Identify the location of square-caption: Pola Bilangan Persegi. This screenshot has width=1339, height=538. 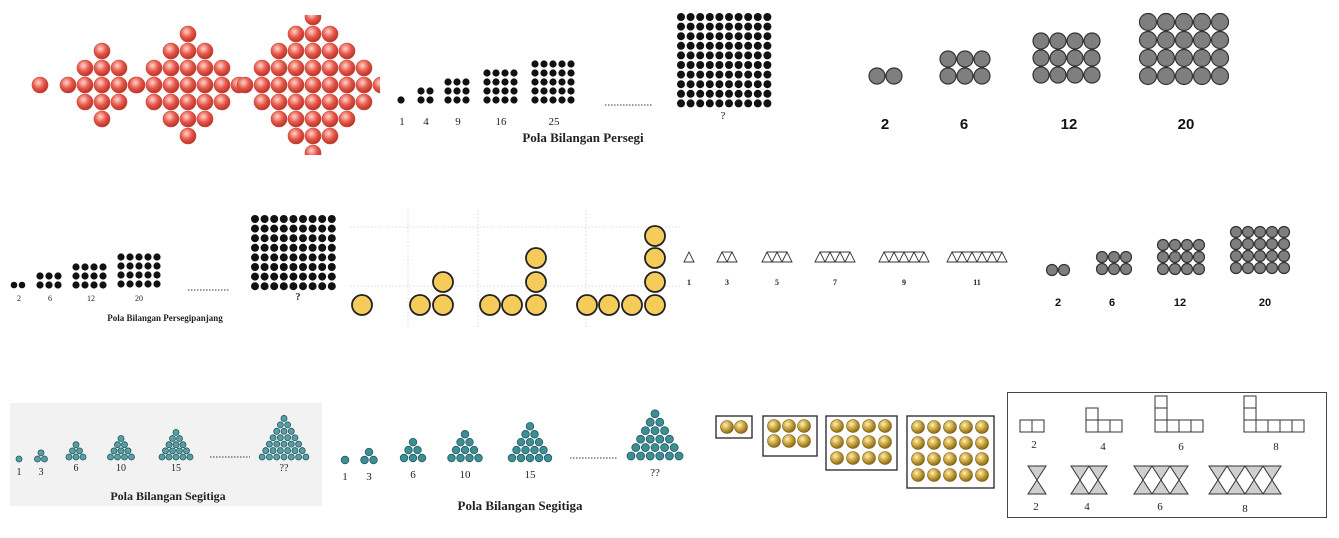
(583, 137).